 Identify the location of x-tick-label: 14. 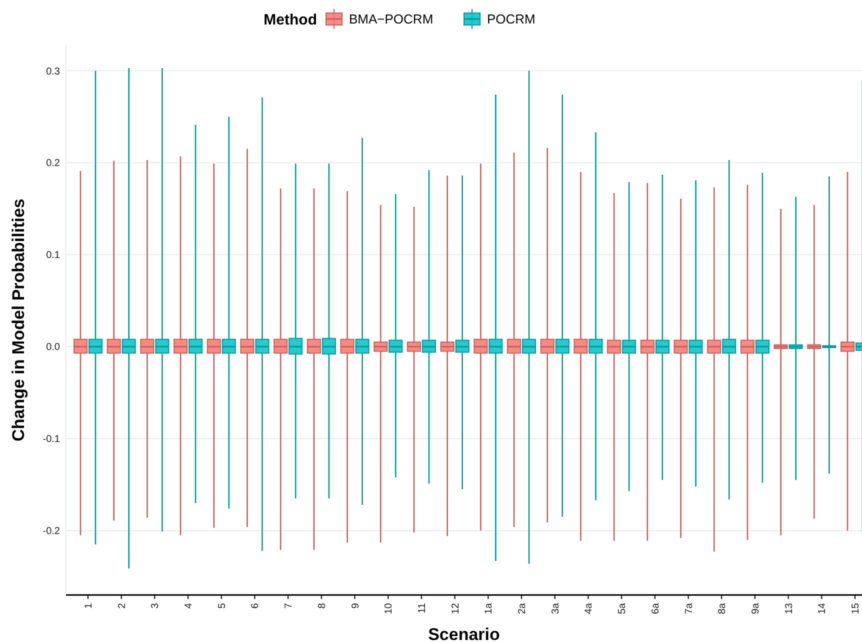
(822, 608).